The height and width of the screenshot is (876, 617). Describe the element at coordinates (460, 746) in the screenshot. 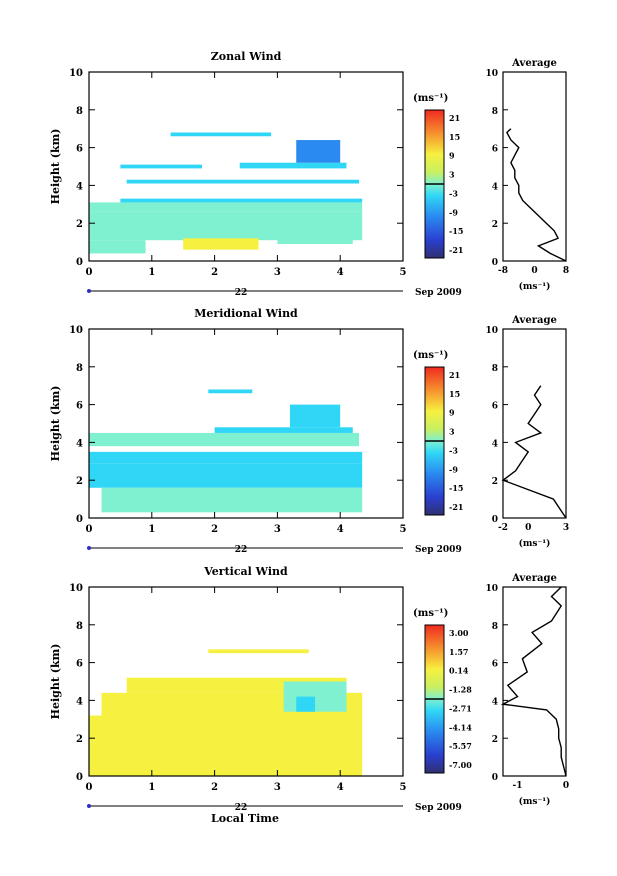

I see `colorbar-tick-label: -5.57` at that location.